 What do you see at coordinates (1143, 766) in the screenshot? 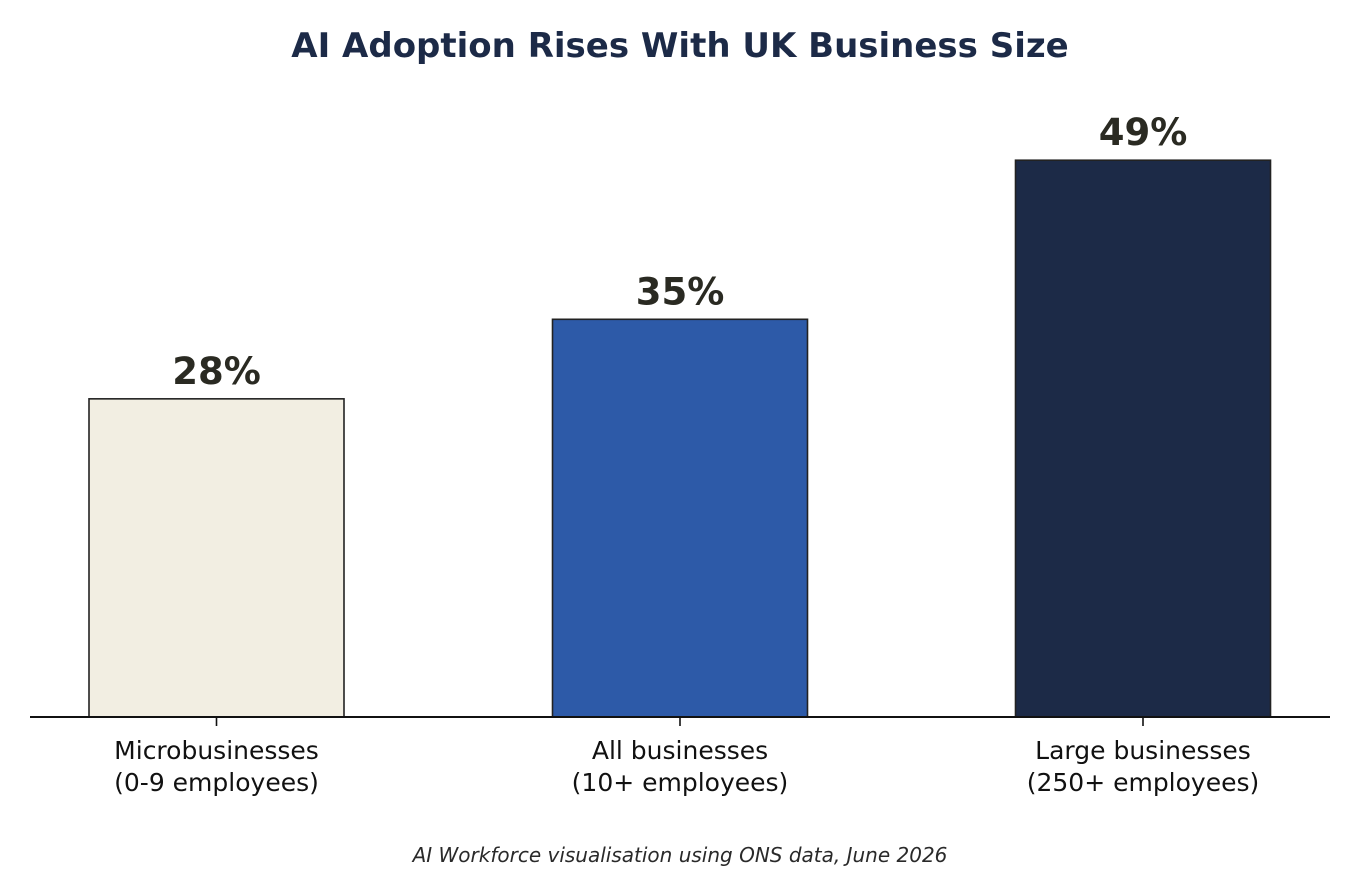
I see `x-tick-label-3: Large businesses (250+ employees)` at bounding box center [1143, 766].